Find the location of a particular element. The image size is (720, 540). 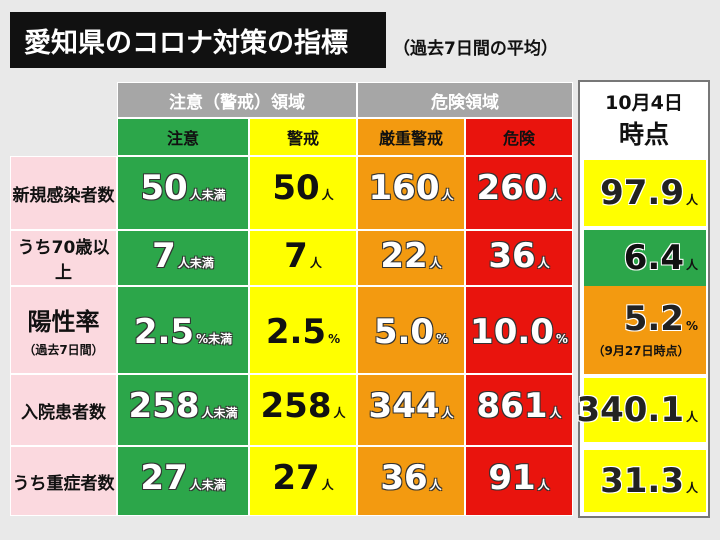

row-label-age70: うち70歳以上 is located at coordinates (63, 258).